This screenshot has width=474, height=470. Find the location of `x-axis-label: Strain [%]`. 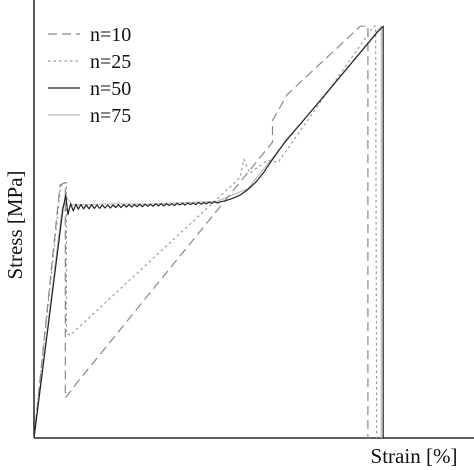

x-axis-label: Strain [%] is located at coordinates (414, 456).